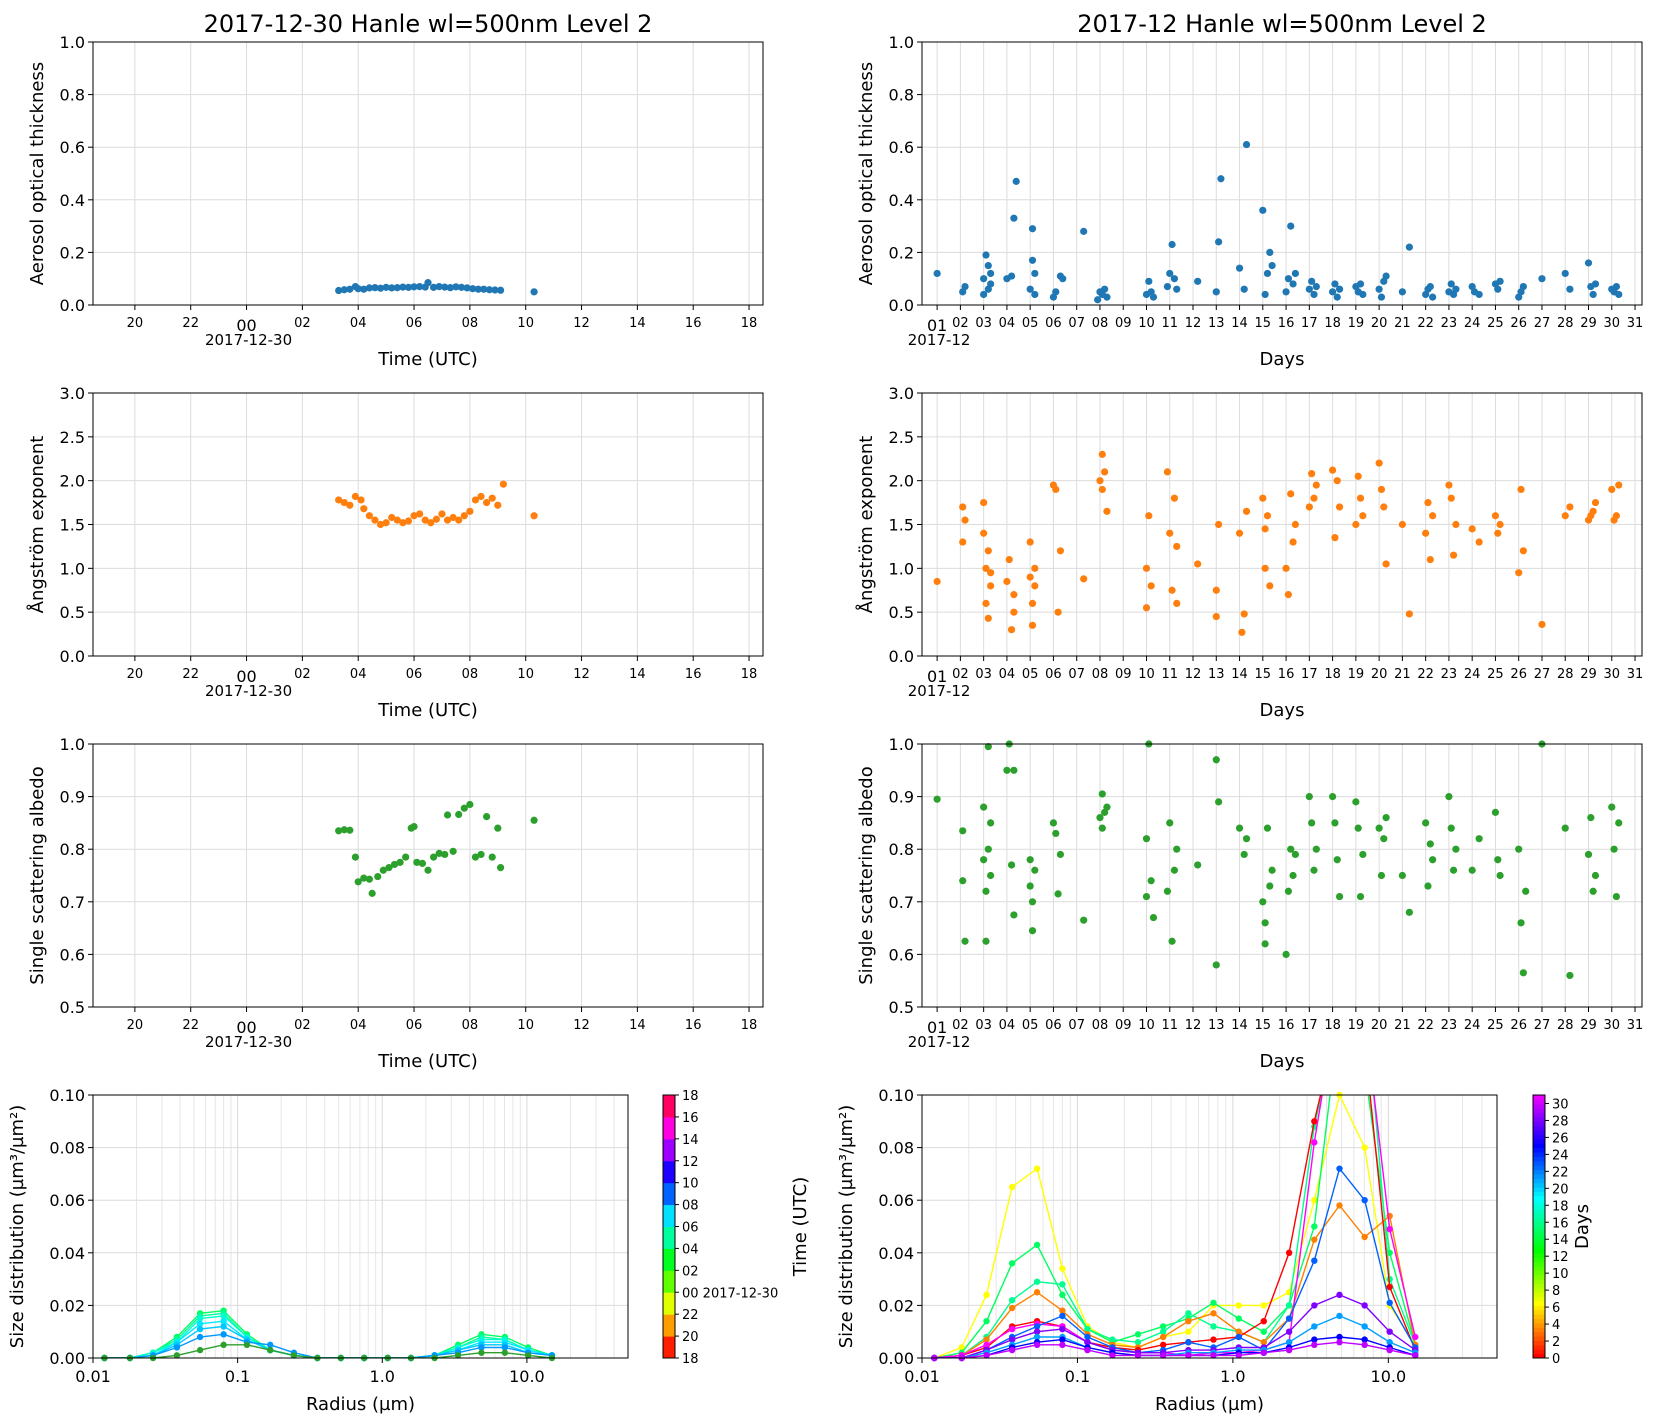  I want to click on grid, so click(428, 173).